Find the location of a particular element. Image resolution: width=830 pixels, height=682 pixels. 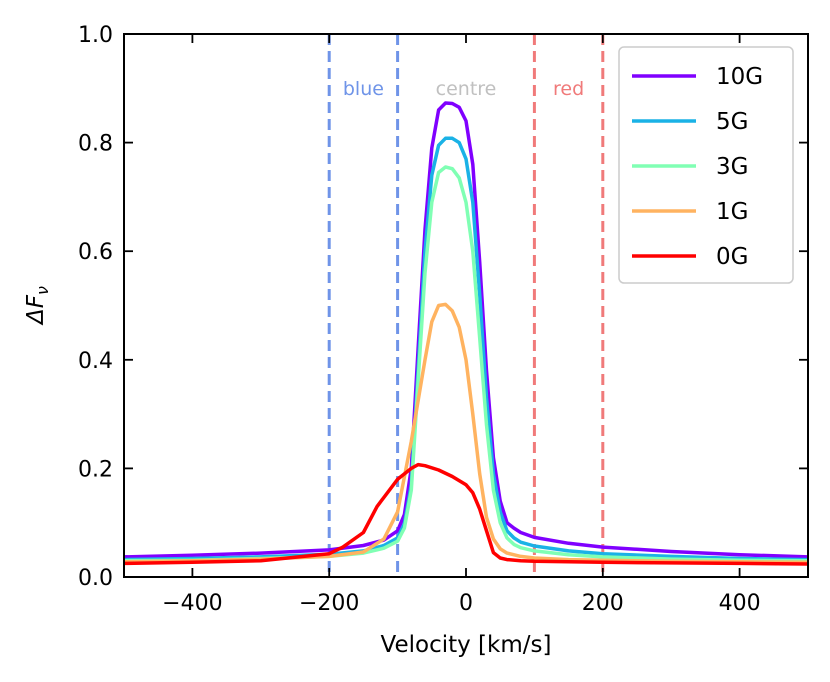

series-line-0G is located at coordinates (466, 514).